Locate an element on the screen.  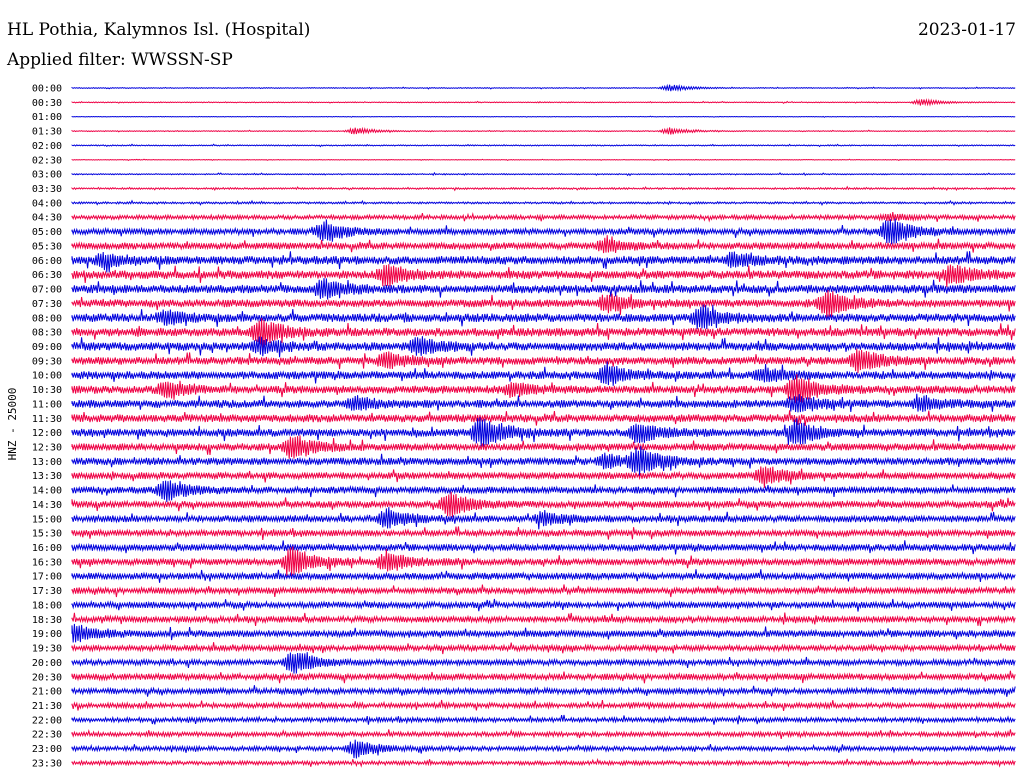
tick-label-0530: 05:30 is located at coordinates (47, 246).